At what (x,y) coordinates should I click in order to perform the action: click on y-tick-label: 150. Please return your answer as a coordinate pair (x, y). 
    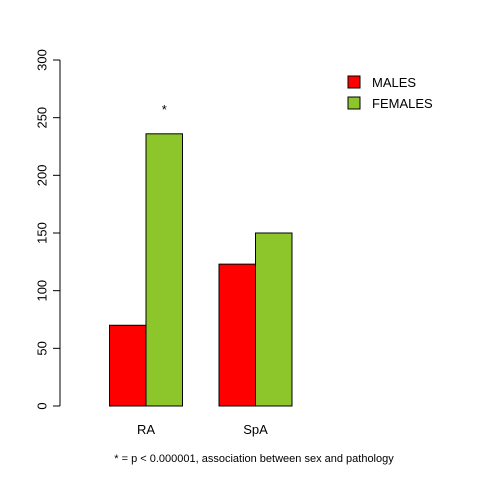
    Looking at the image, I should click on (42, 233).